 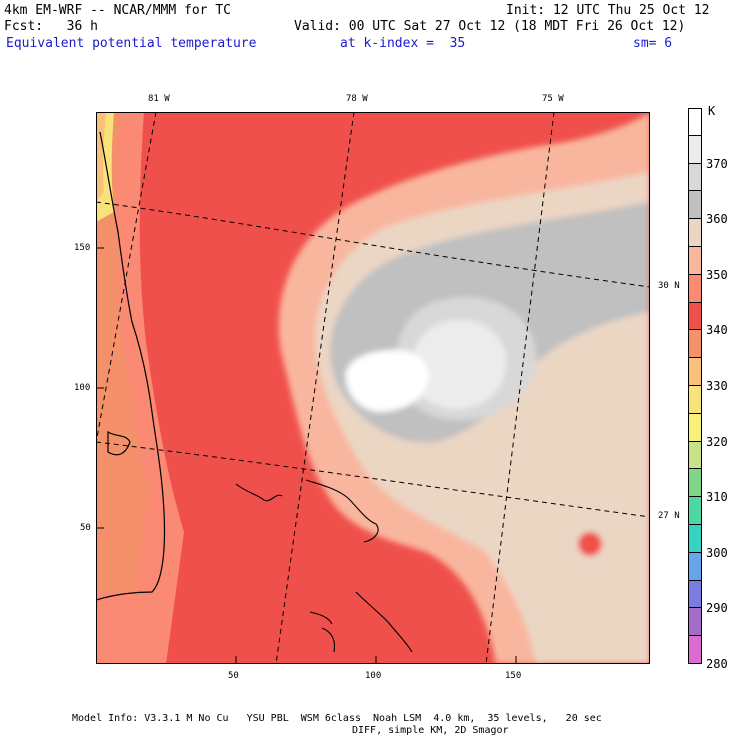 I want to click on y-tick-100: 100, so click(x=82, y=388).